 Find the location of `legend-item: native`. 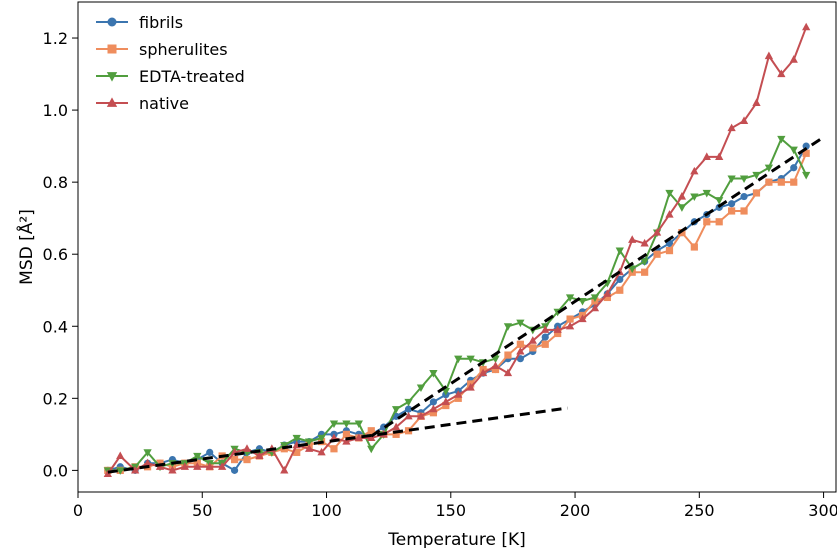

legend-item: native is located at coordinates (142, 103).